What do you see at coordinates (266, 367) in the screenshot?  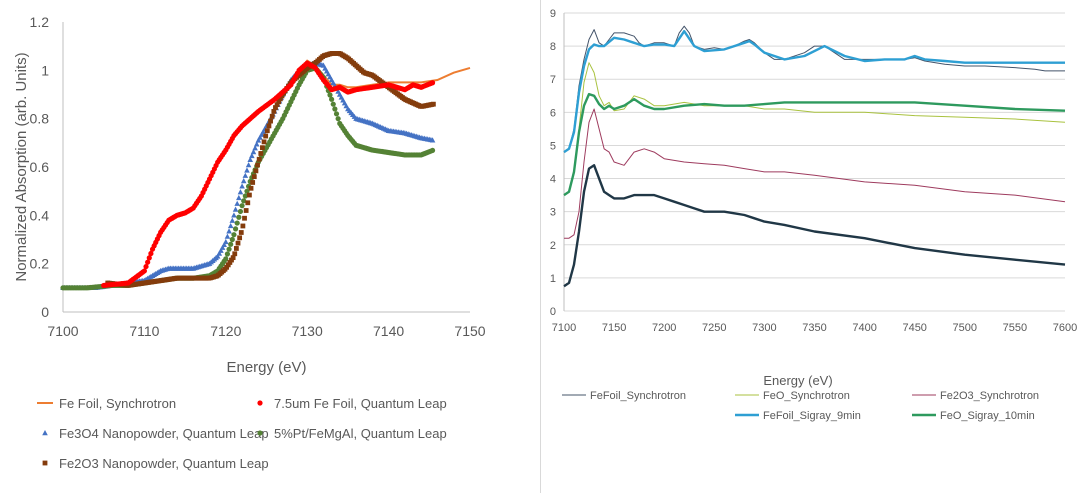 I see `x-axis-title: Energy (eV)` at bounding box center [266, 367].